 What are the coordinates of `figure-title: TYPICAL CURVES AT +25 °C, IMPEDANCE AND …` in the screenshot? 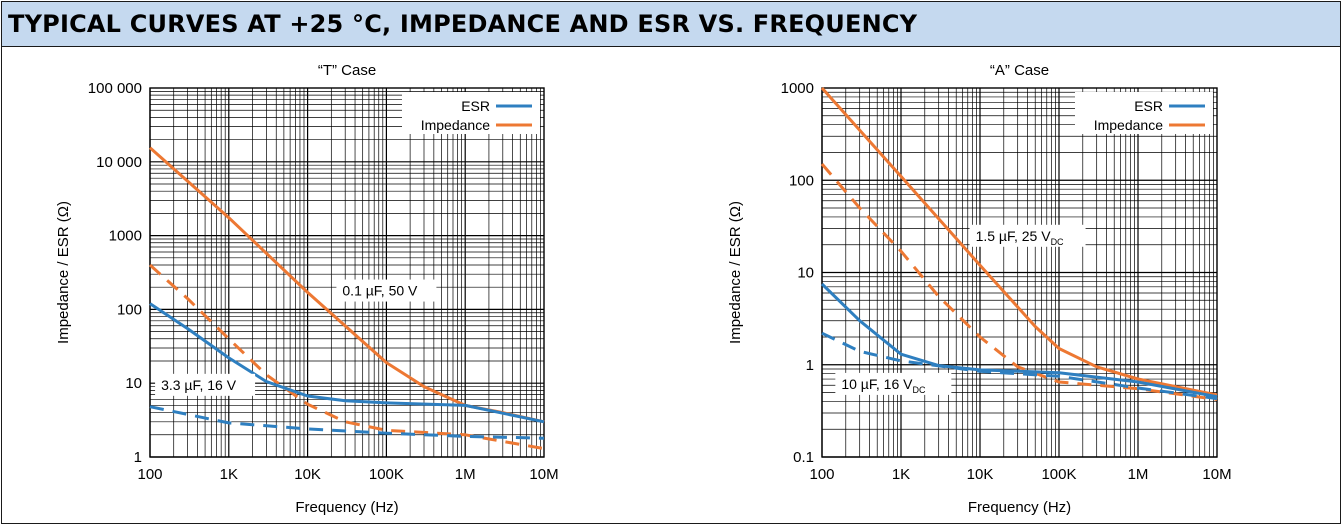 It's located at (463, 24).